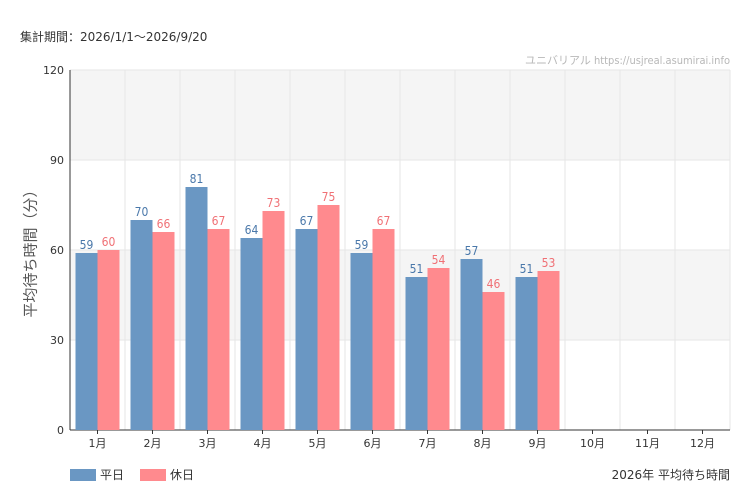 The height and width of the screenshot is (500, 750). I want to click on x-tick-label: 11月, so click(647, 443).